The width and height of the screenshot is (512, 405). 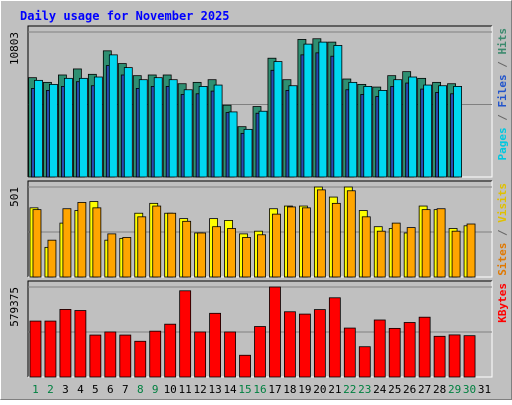 I want to click on x-tick-label-27: 27, so click(x=424, y=389).